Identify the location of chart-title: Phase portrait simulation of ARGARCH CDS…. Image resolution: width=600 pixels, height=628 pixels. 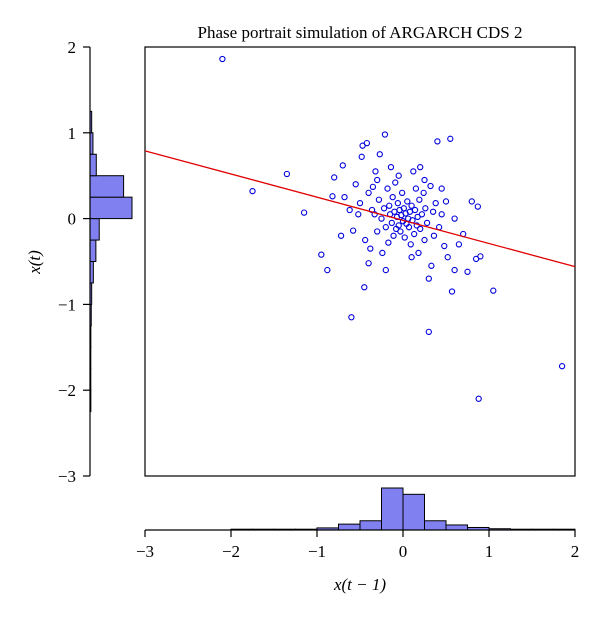
(360, 32).